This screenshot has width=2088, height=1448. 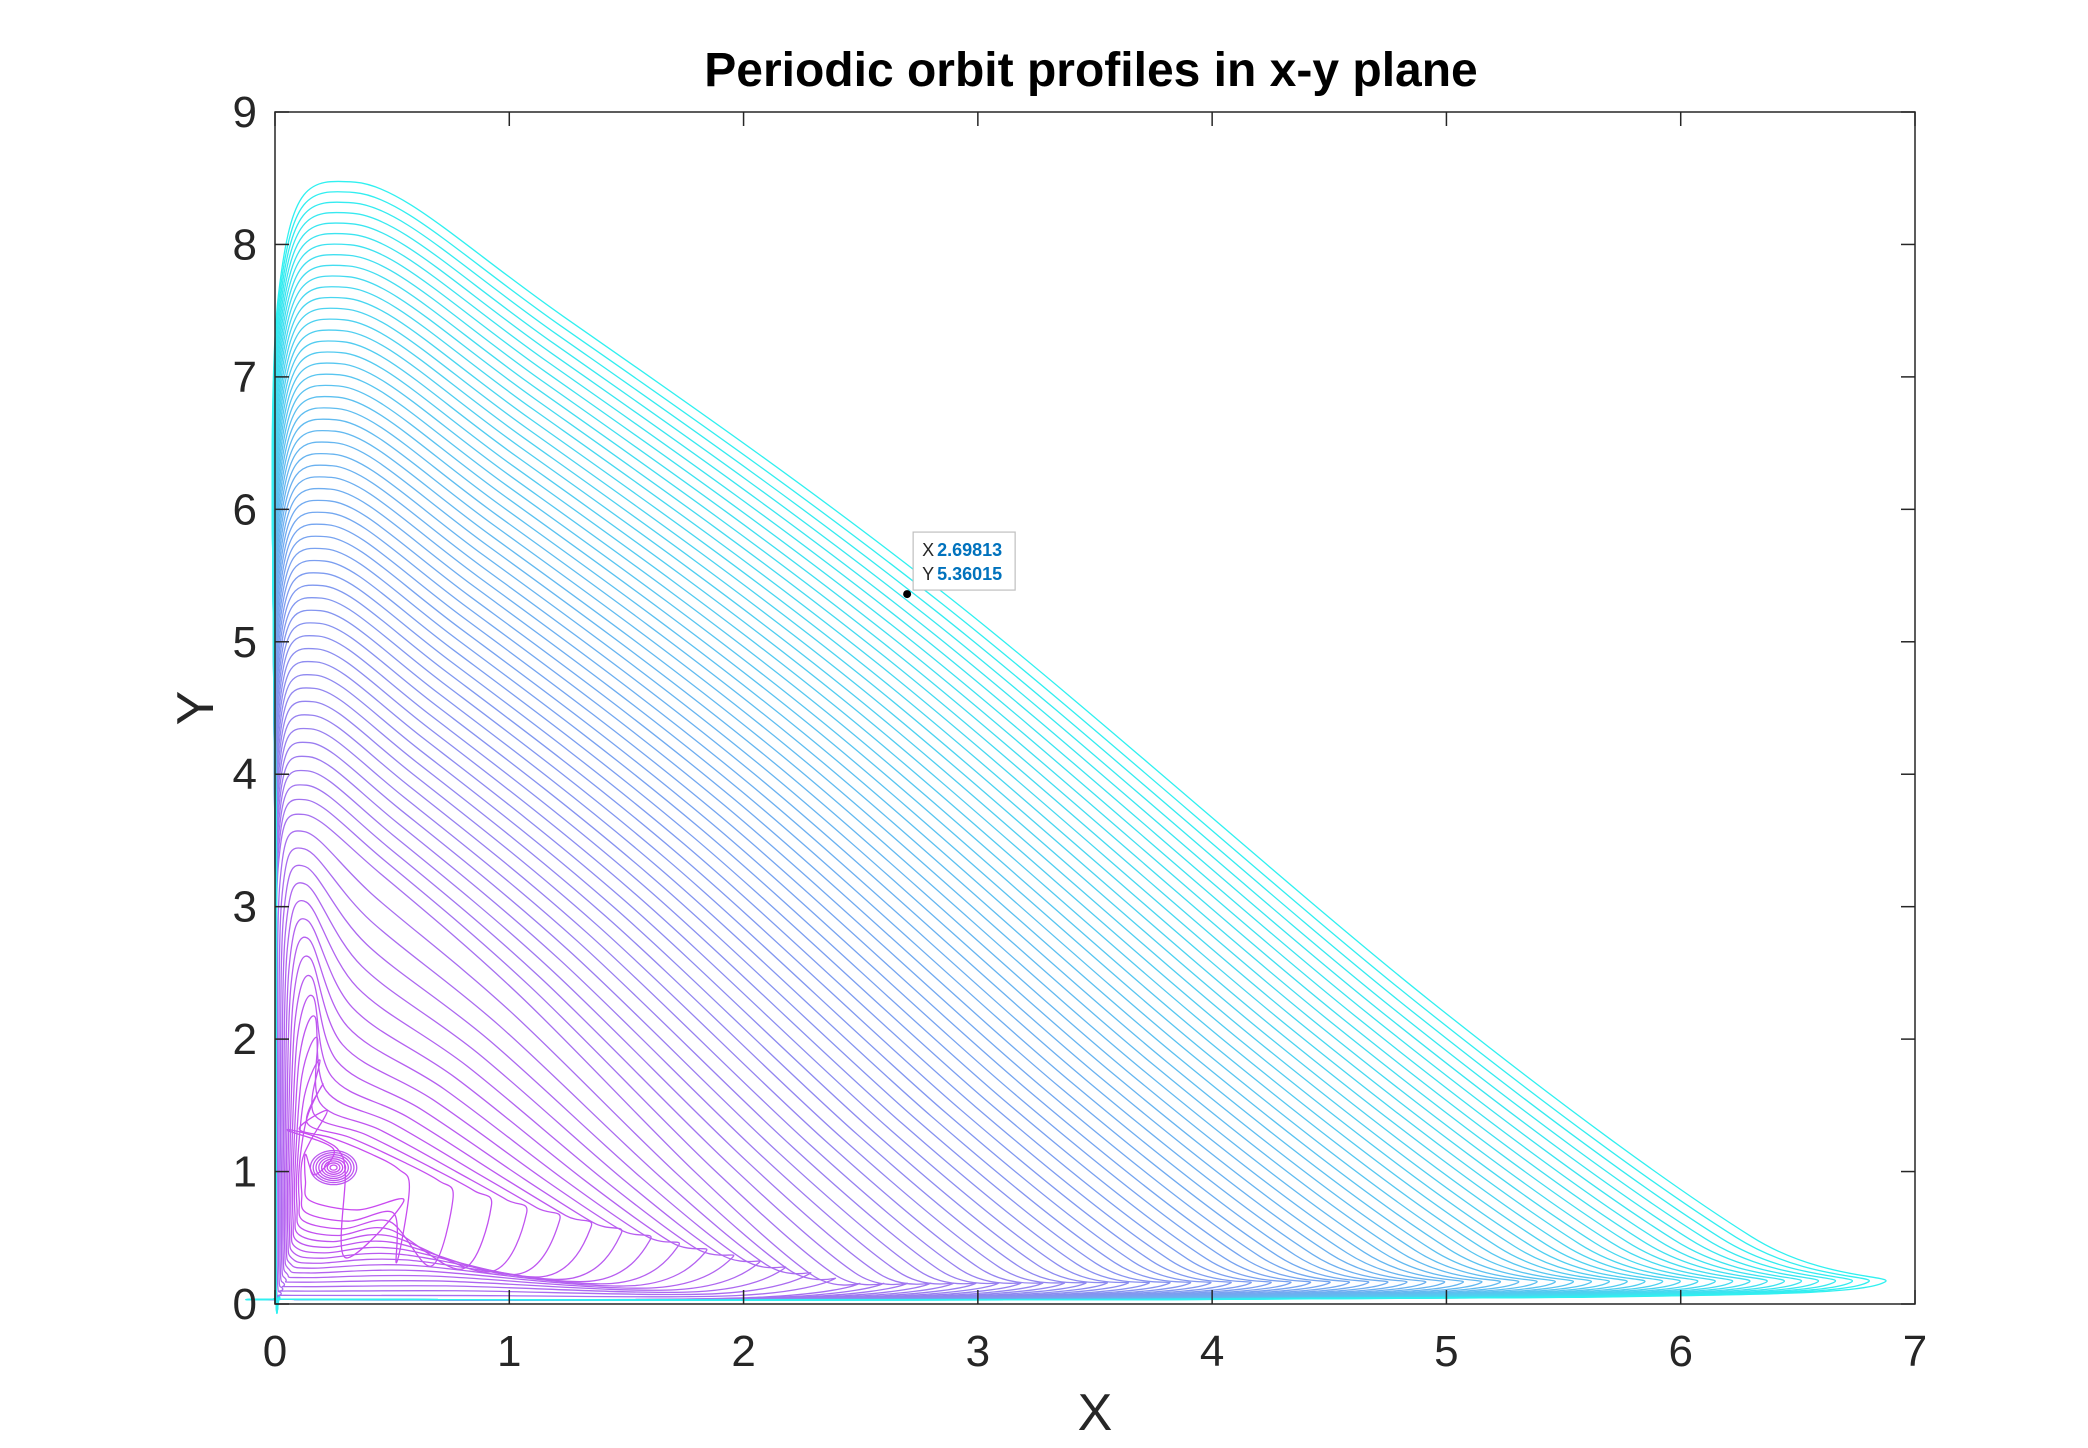 What do you see at coordinates (245, 509) in the screenshot?
I see `y-tick-label: 6` at bounding box center [245, 509].